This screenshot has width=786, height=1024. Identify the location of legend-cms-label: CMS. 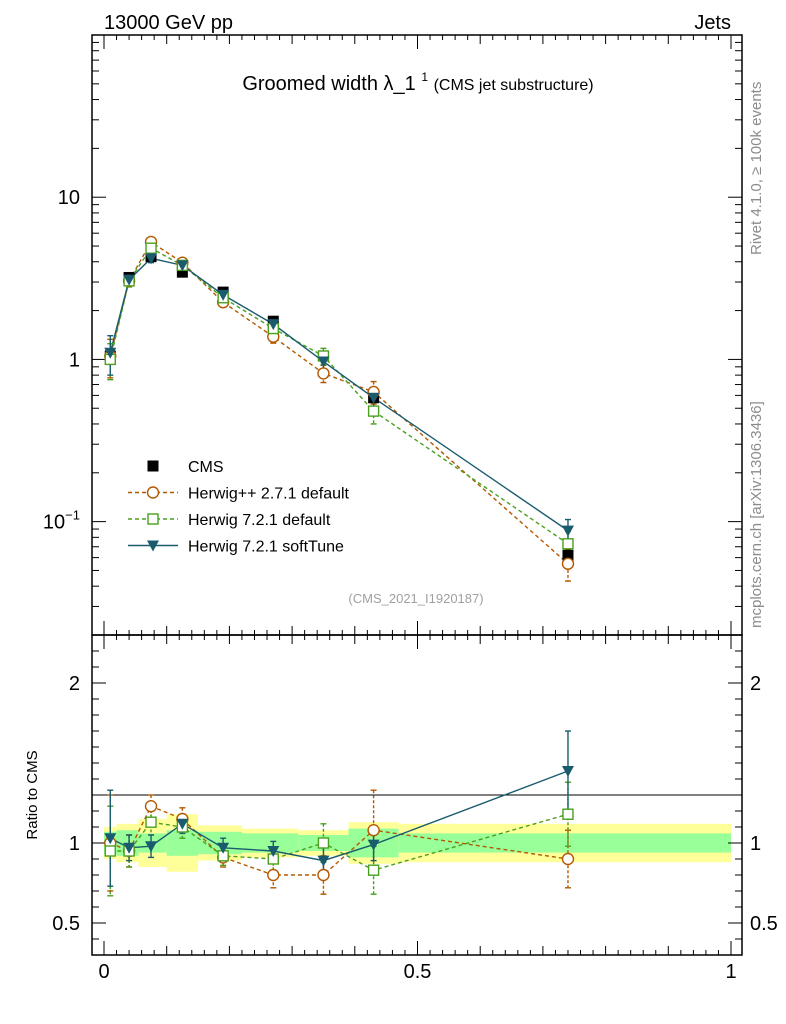
(206, 467).